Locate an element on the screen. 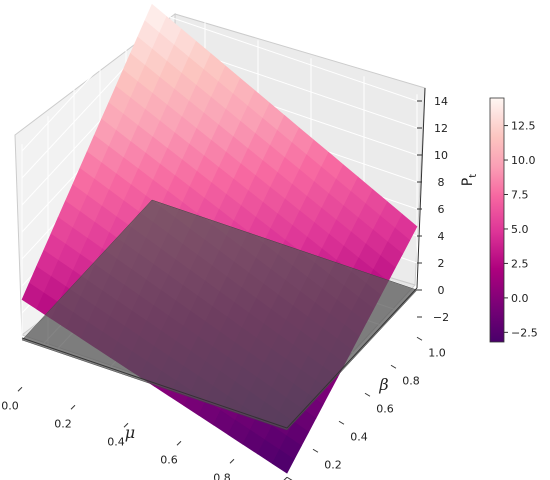 Image resolution: width=550 pixels, height=480 pixels. colorbar-tick-label: 5.0 is located at coordinates (520, 229).